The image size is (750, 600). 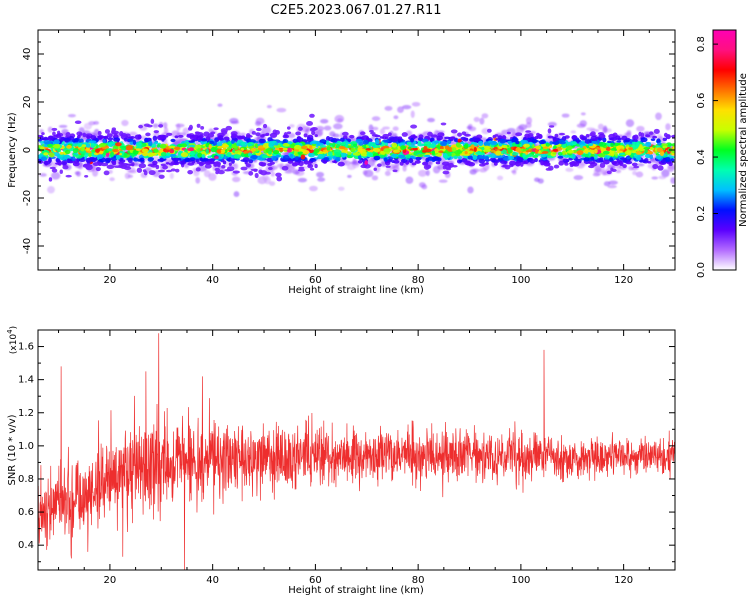 I want to click on y-tick-label: 1.4, so click(x=26, y=380).